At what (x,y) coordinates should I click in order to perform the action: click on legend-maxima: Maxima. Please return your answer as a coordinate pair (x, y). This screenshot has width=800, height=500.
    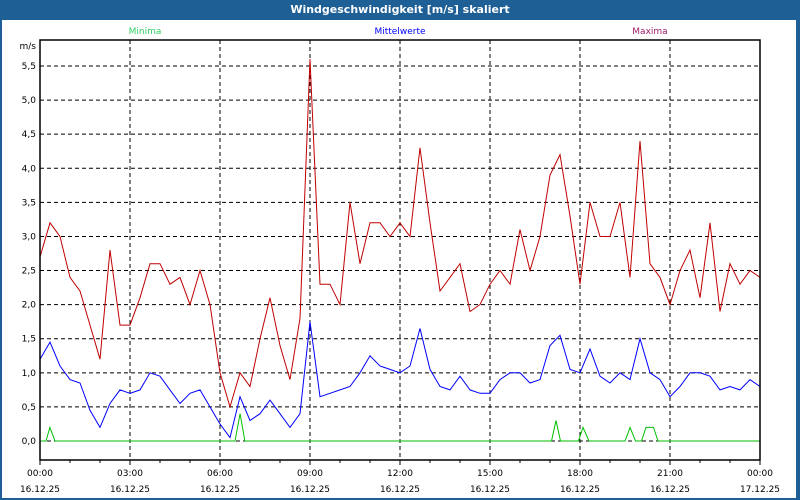
    Looking at the image, I should click on (649, 32).